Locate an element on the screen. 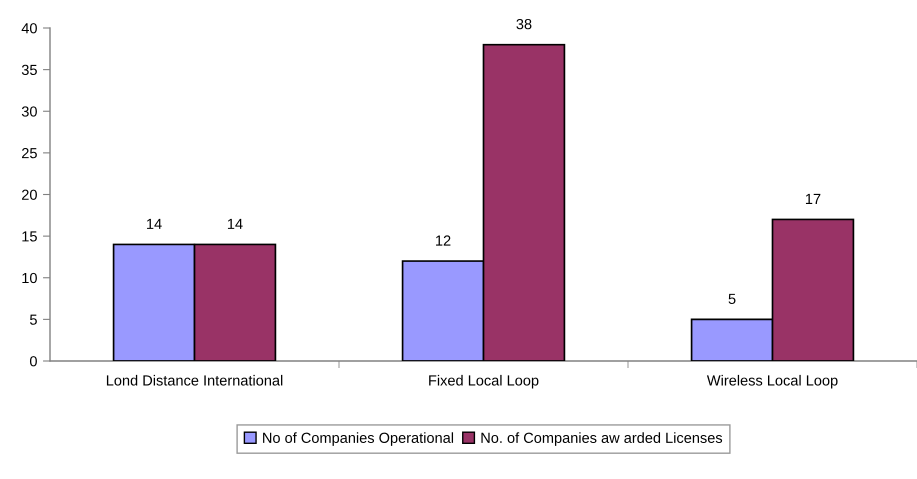 The height and width of the screenshot is (479, 917). y-tick-label: 0 is located at coordinates (33, 361).